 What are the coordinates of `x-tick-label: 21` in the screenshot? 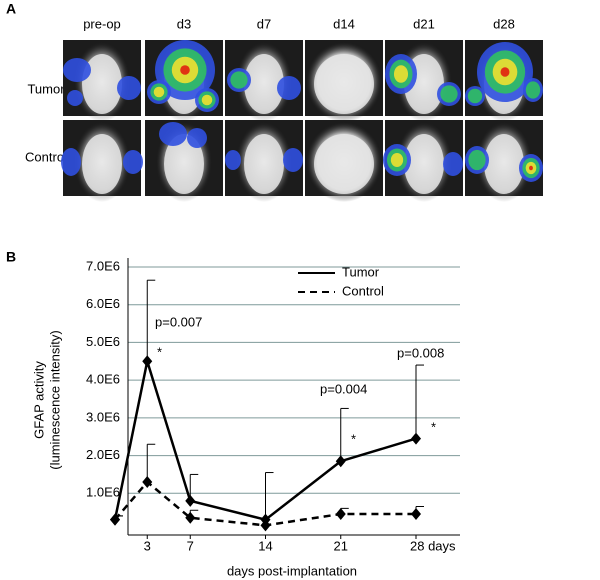 It's located at (341, 545).